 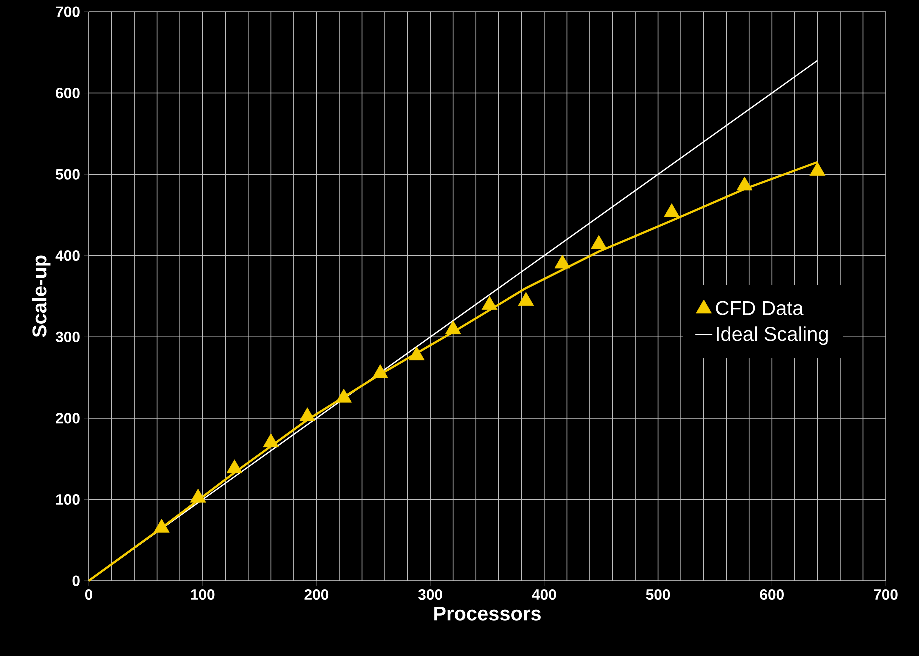 I want to click on y-tick-label: 600, so click(x=68, y=93).